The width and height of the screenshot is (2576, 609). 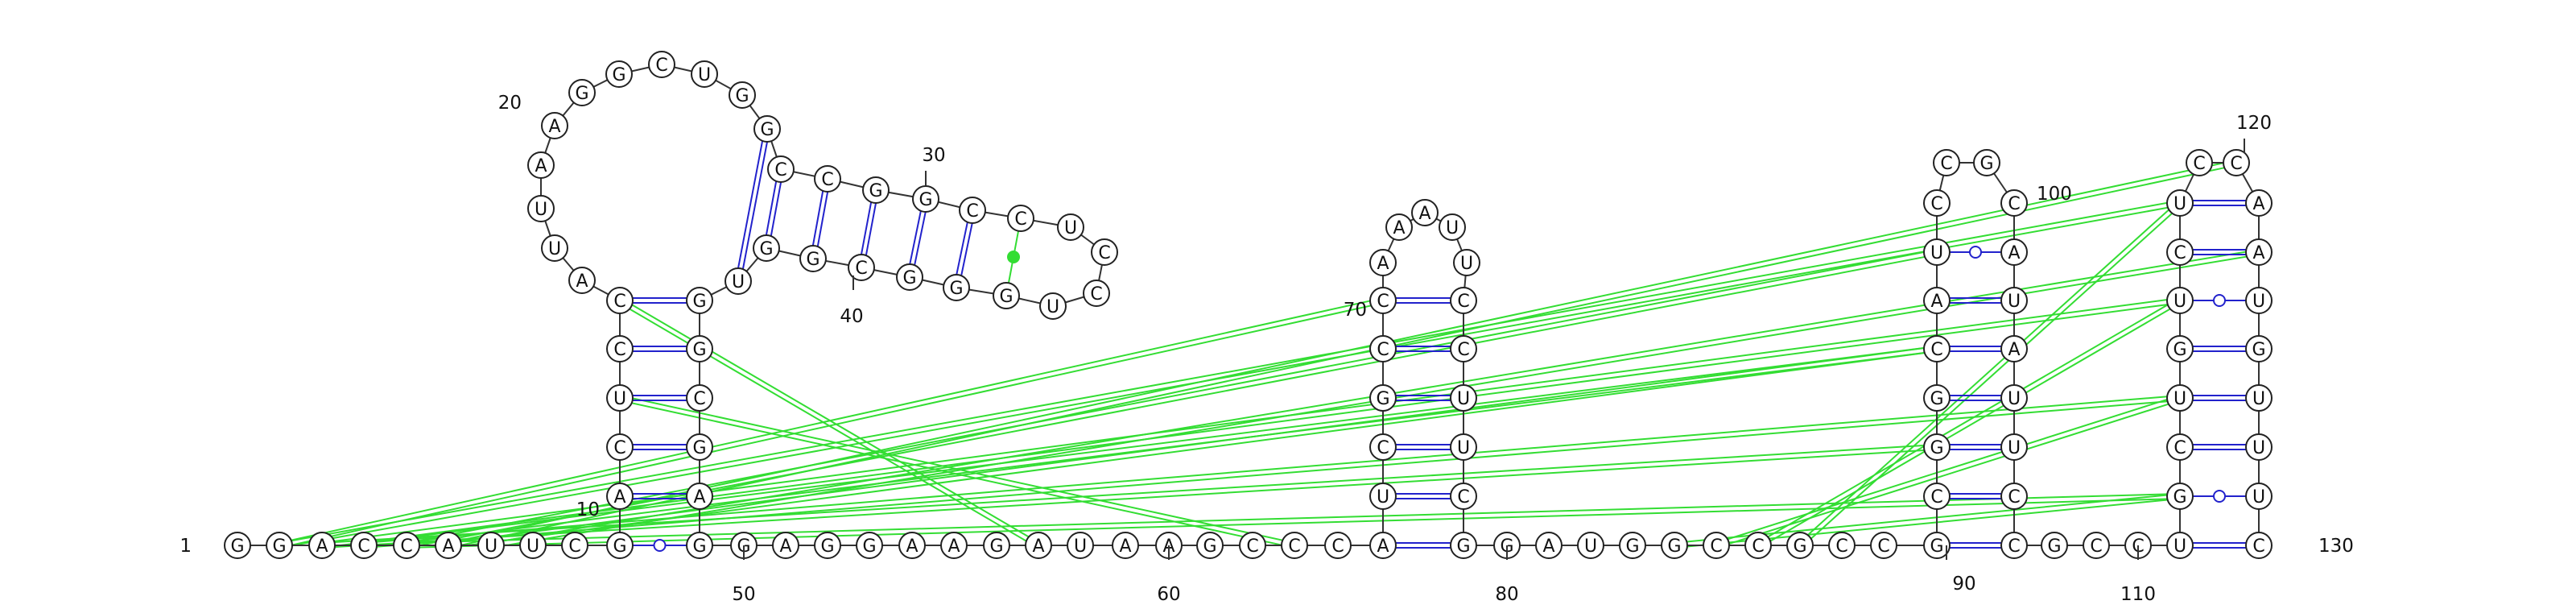 I want to click on position-label: 40, so click(x=851, y=317).